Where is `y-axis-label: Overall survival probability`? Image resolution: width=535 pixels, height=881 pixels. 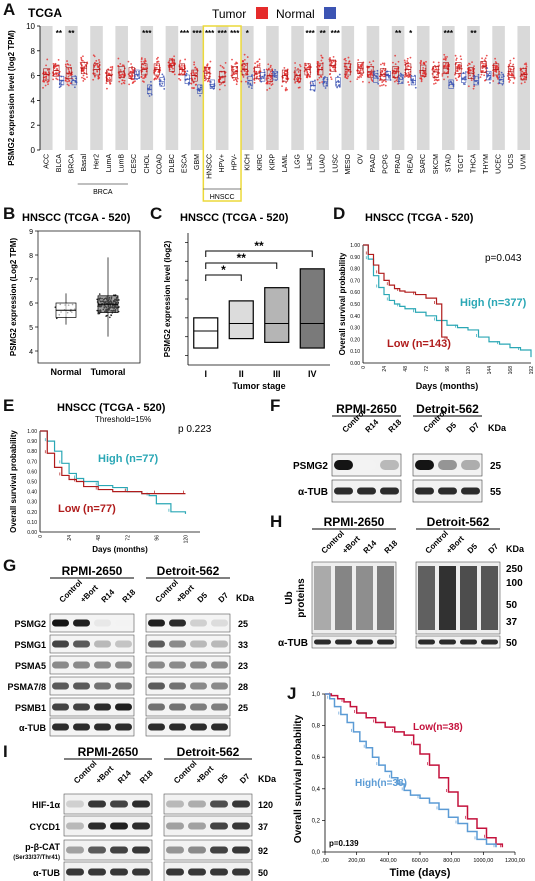 y-axis-label: Overall survival probability is located at coordinates (342, 303).